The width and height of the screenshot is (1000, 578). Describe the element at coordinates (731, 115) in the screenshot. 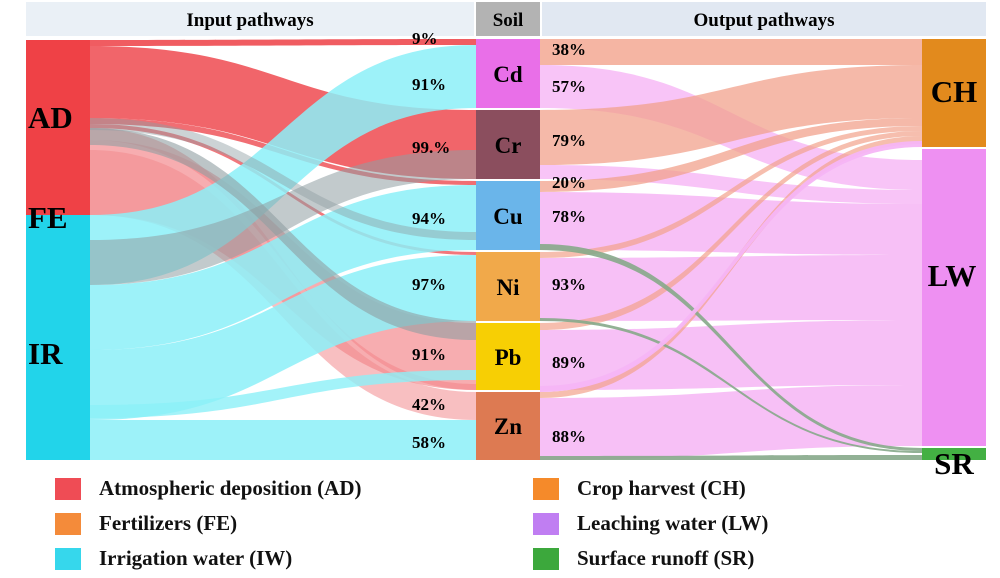

I see `flow-cr-ch` at that location.